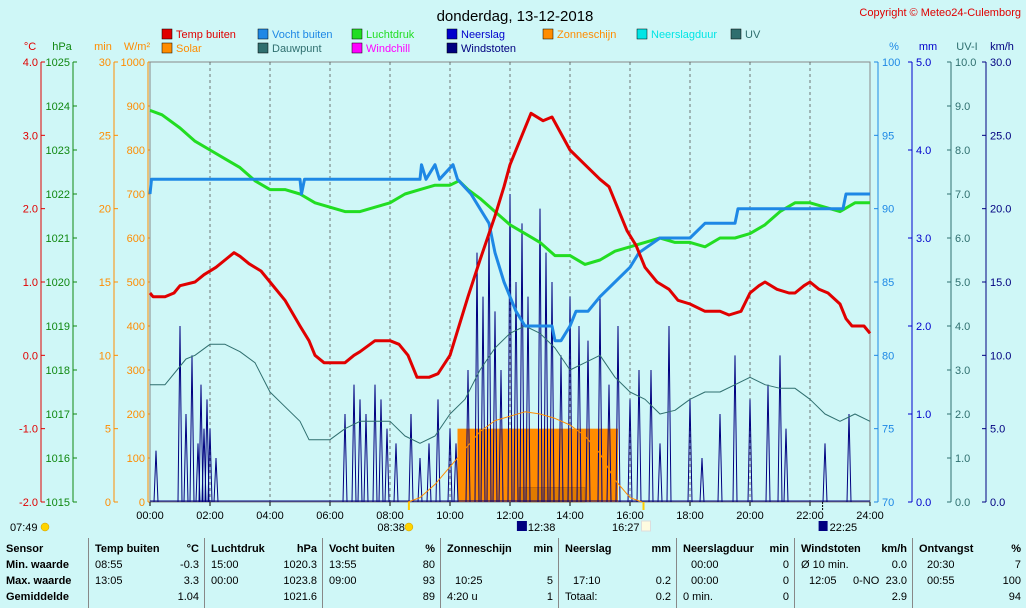 This screenshot has height=608, width=1026. Describe the element at coordinates (888, 210) in the screenshot. I see `axis-tick-label: 90` at that location.